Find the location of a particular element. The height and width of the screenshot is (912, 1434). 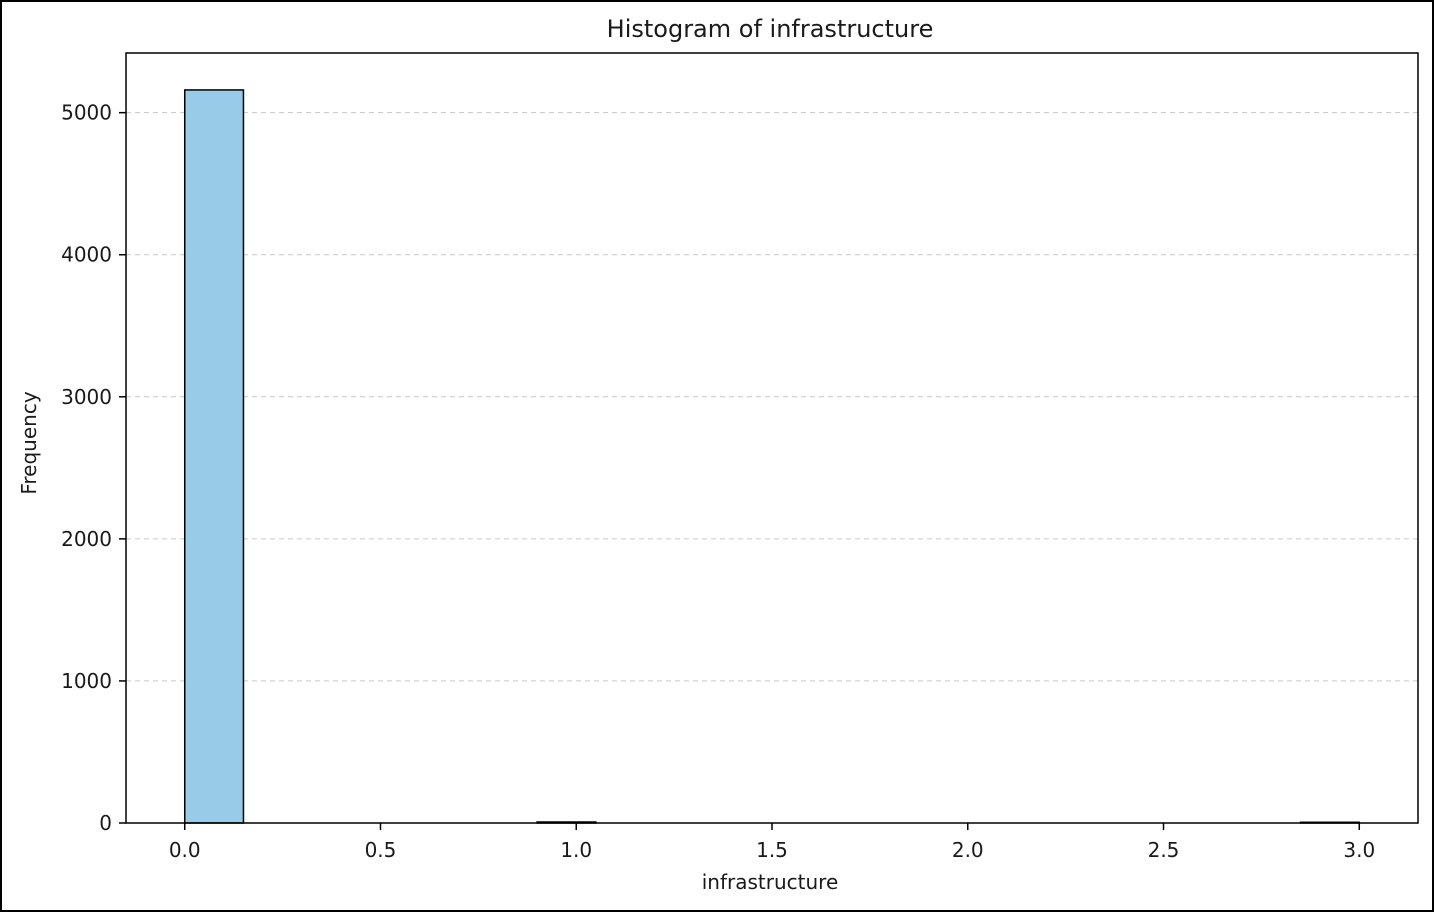

x-tick-label: 1.0 is located at coordinates (576, 850).